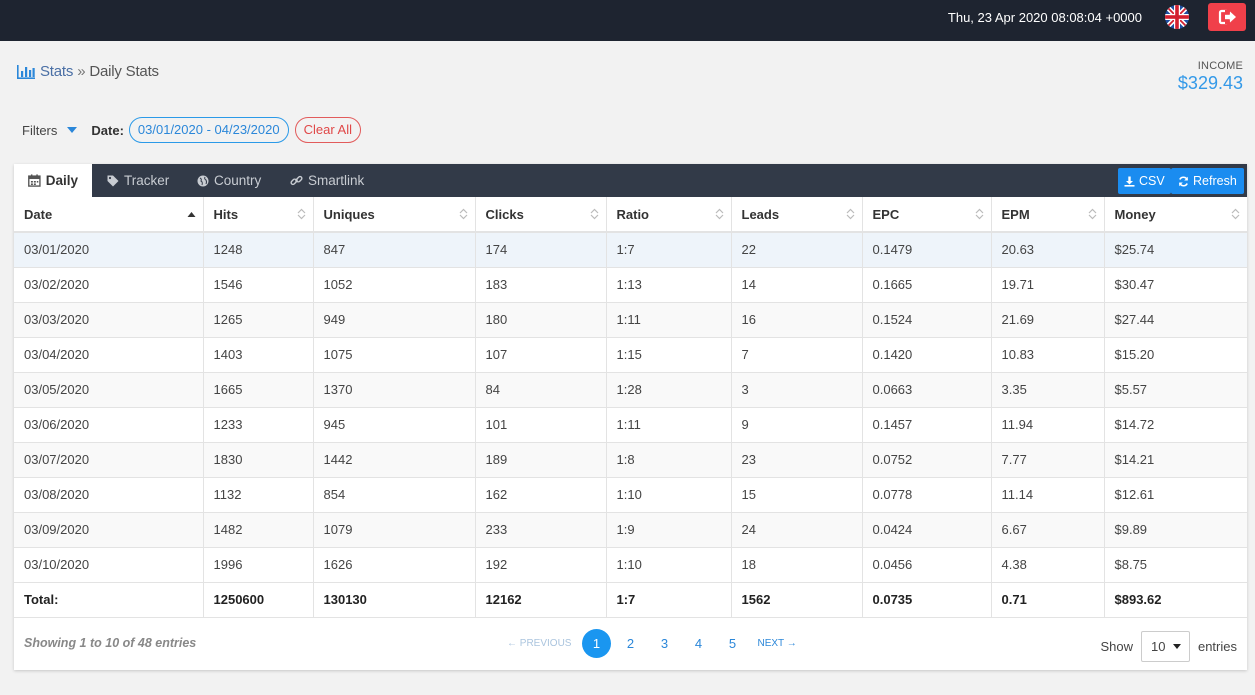  What do you see at coordinates (1175, 215) in the screenshot?
I see `column-header-money: Money` at bounding box center [1175, 215].